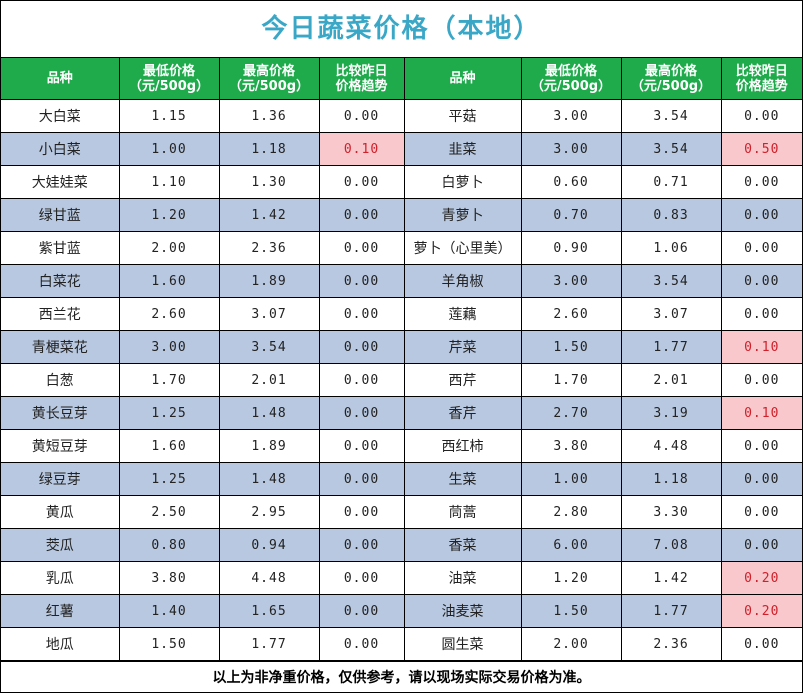  What do you see at coordinates (169, 545) in the screenshot?
I see `cell-low-price: 0.80` at bounding box center [169, 545].